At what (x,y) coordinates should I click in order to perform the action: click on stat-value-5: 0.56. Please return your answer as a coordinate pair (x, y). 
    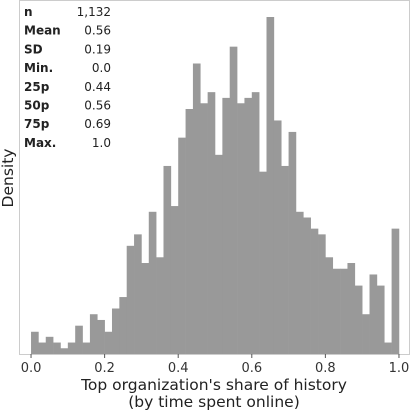
    Looking at the image, I should click on (97, 106).